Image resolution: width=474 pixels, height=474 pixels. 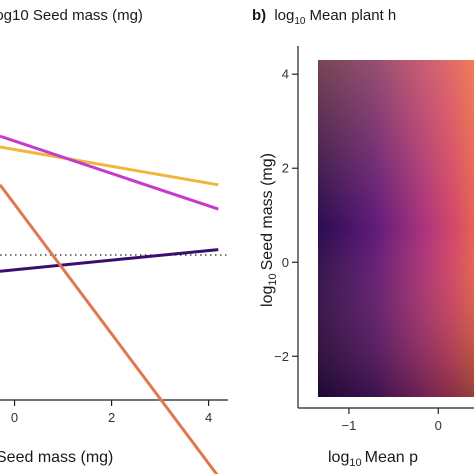 I want to click on panel-a-x-ticks: 0 2 4, so click(x=111, y=412).